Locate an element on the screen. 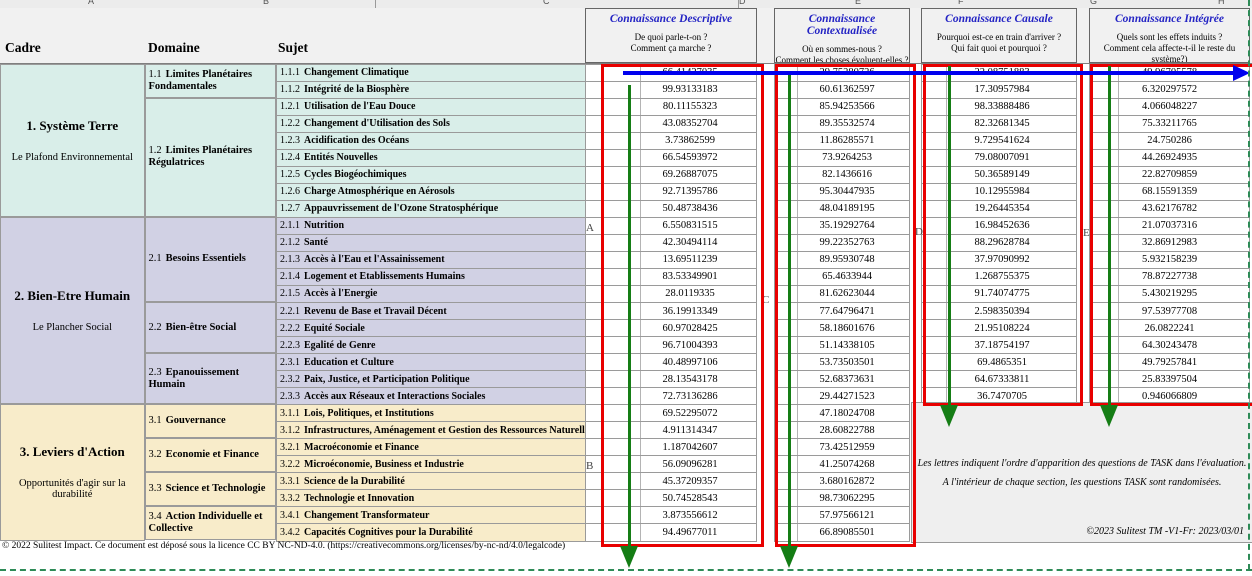 The width and height of the screenshot is (1252, 576). sujet-cell: 2.1.5 Accès à l'Energie is located at coordinates (431, 293).